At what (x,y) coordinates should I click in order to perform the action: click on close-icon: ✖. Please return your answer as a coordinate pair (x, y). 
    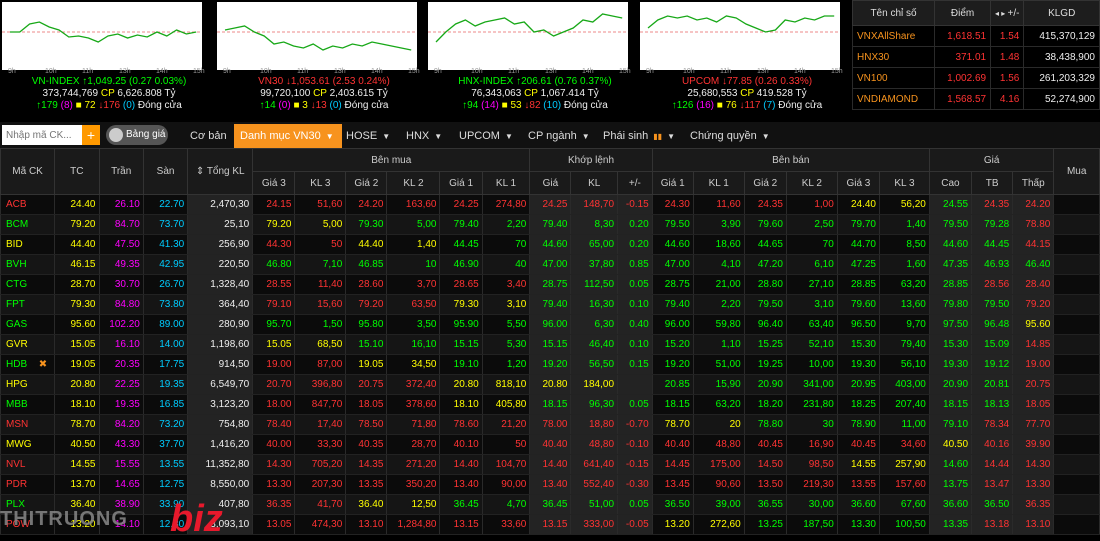
    Looking at the image, I should click on (43, 364).